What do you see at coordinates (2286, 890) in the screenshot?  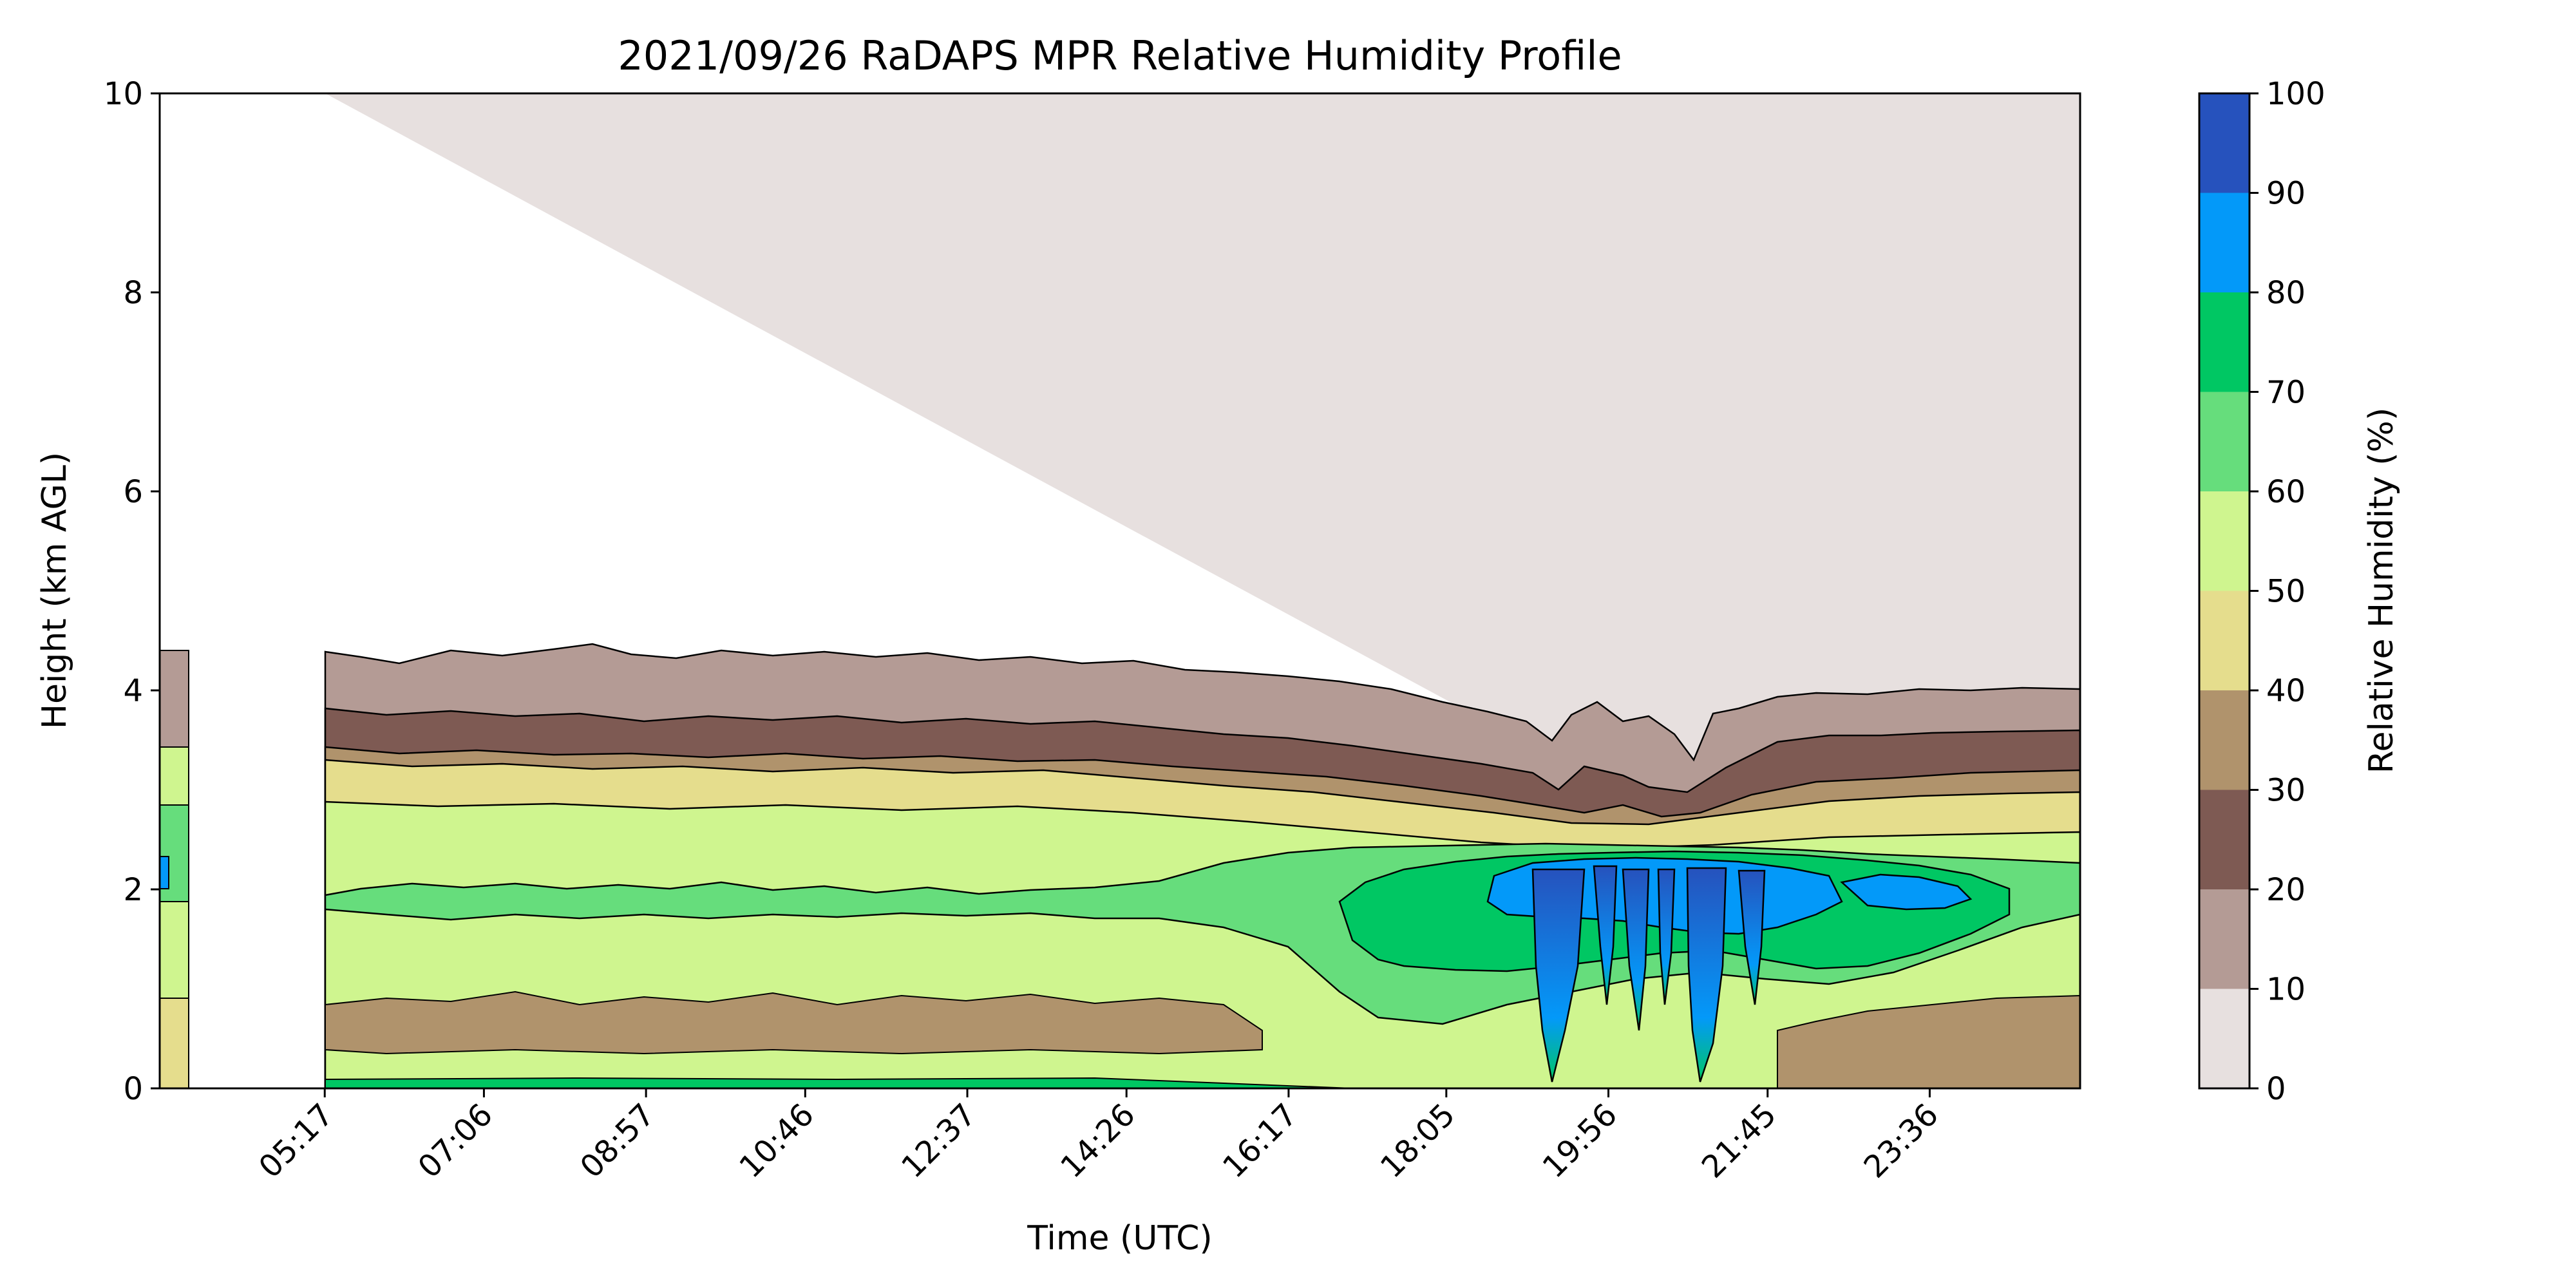 I see `colorbar-tick-label: 20` at bounding box center [2286, 890].